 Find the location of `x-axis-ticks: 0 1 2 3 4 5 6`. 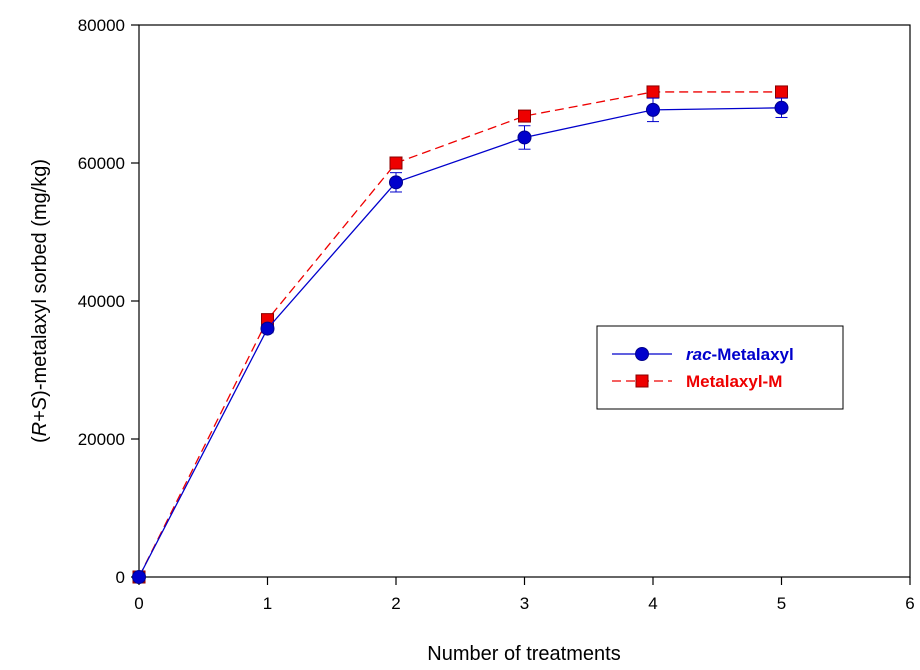

x-axis-ticks: 0 1 2 3 4 5 6 is located at coordinates (524, 595).